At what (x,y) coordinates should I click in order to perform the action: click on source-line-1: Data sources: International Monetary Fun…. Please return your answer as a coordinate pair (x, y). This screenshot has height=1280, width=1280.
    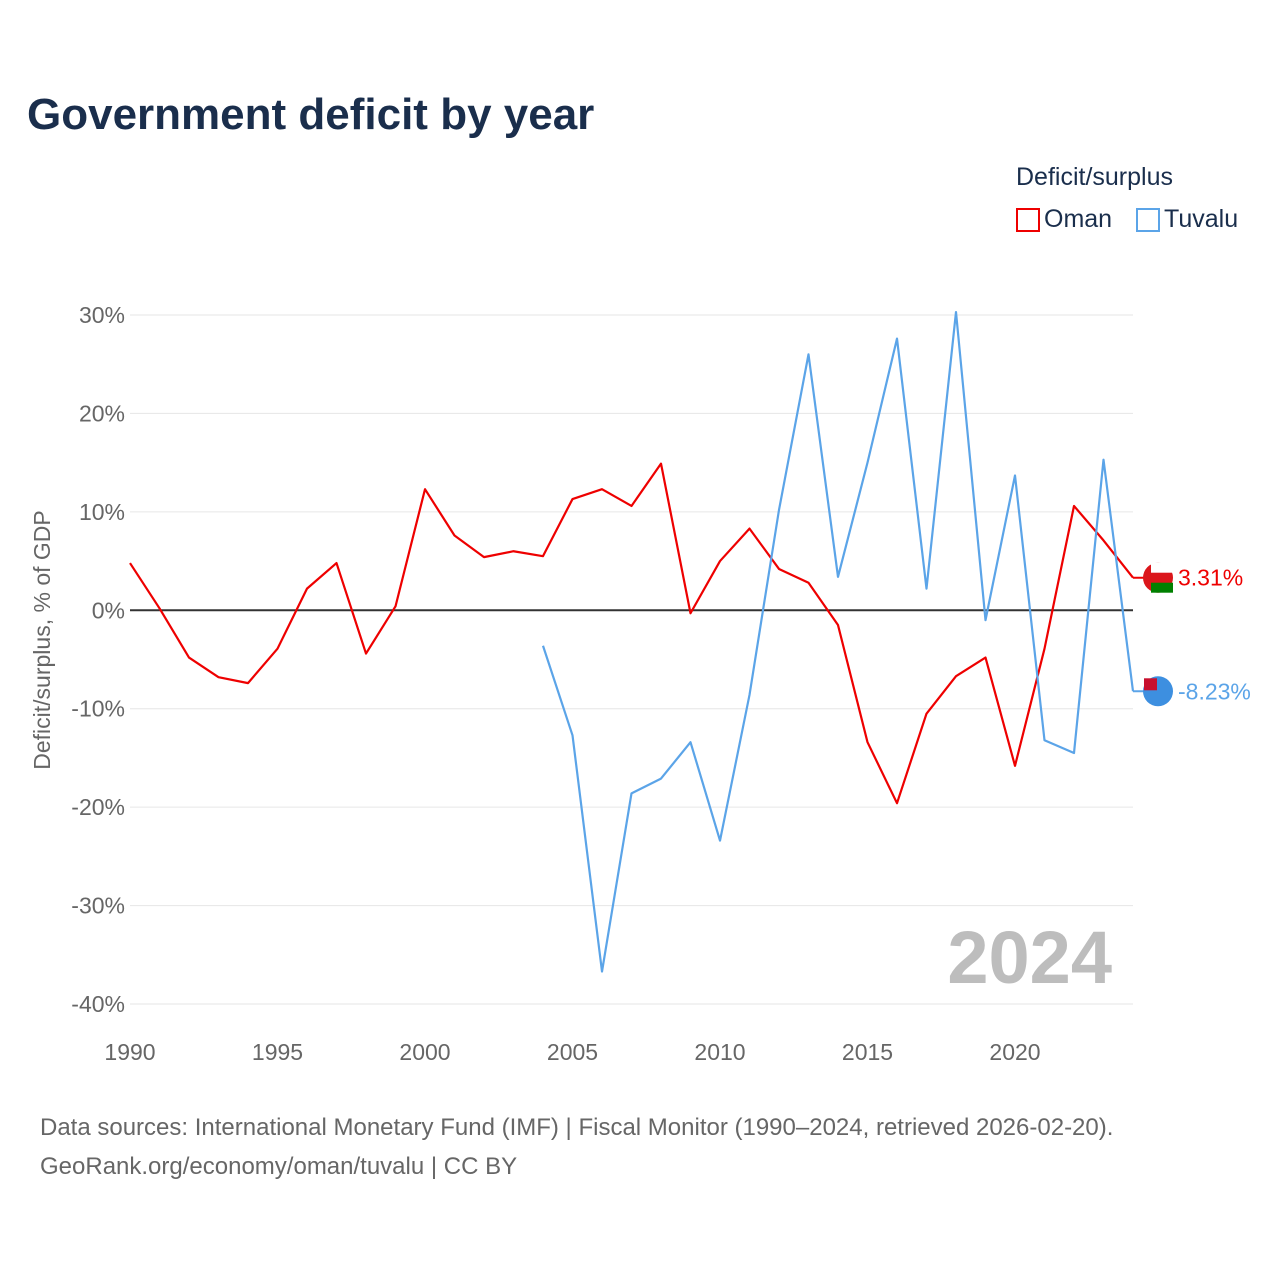
    Looking at the image, I should click on (577, 1127).